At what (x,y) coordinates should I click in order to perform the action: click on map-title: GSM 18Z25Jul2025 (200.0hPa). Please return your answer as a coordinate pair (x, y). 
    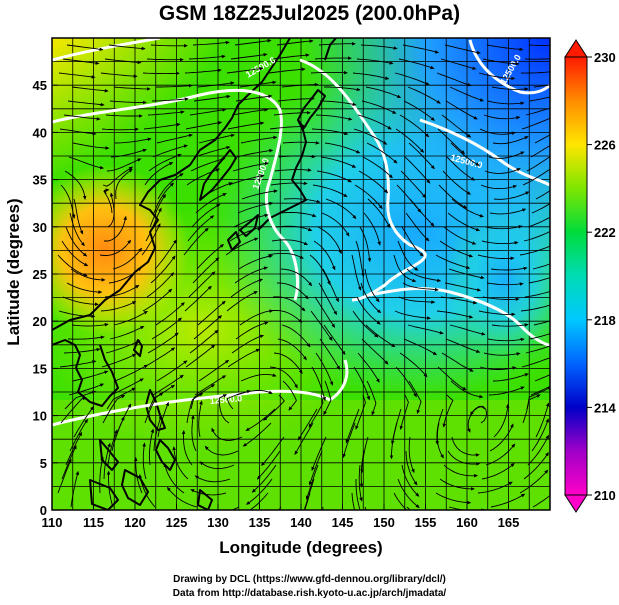
    Looking at the image, I should click on (309, 13).